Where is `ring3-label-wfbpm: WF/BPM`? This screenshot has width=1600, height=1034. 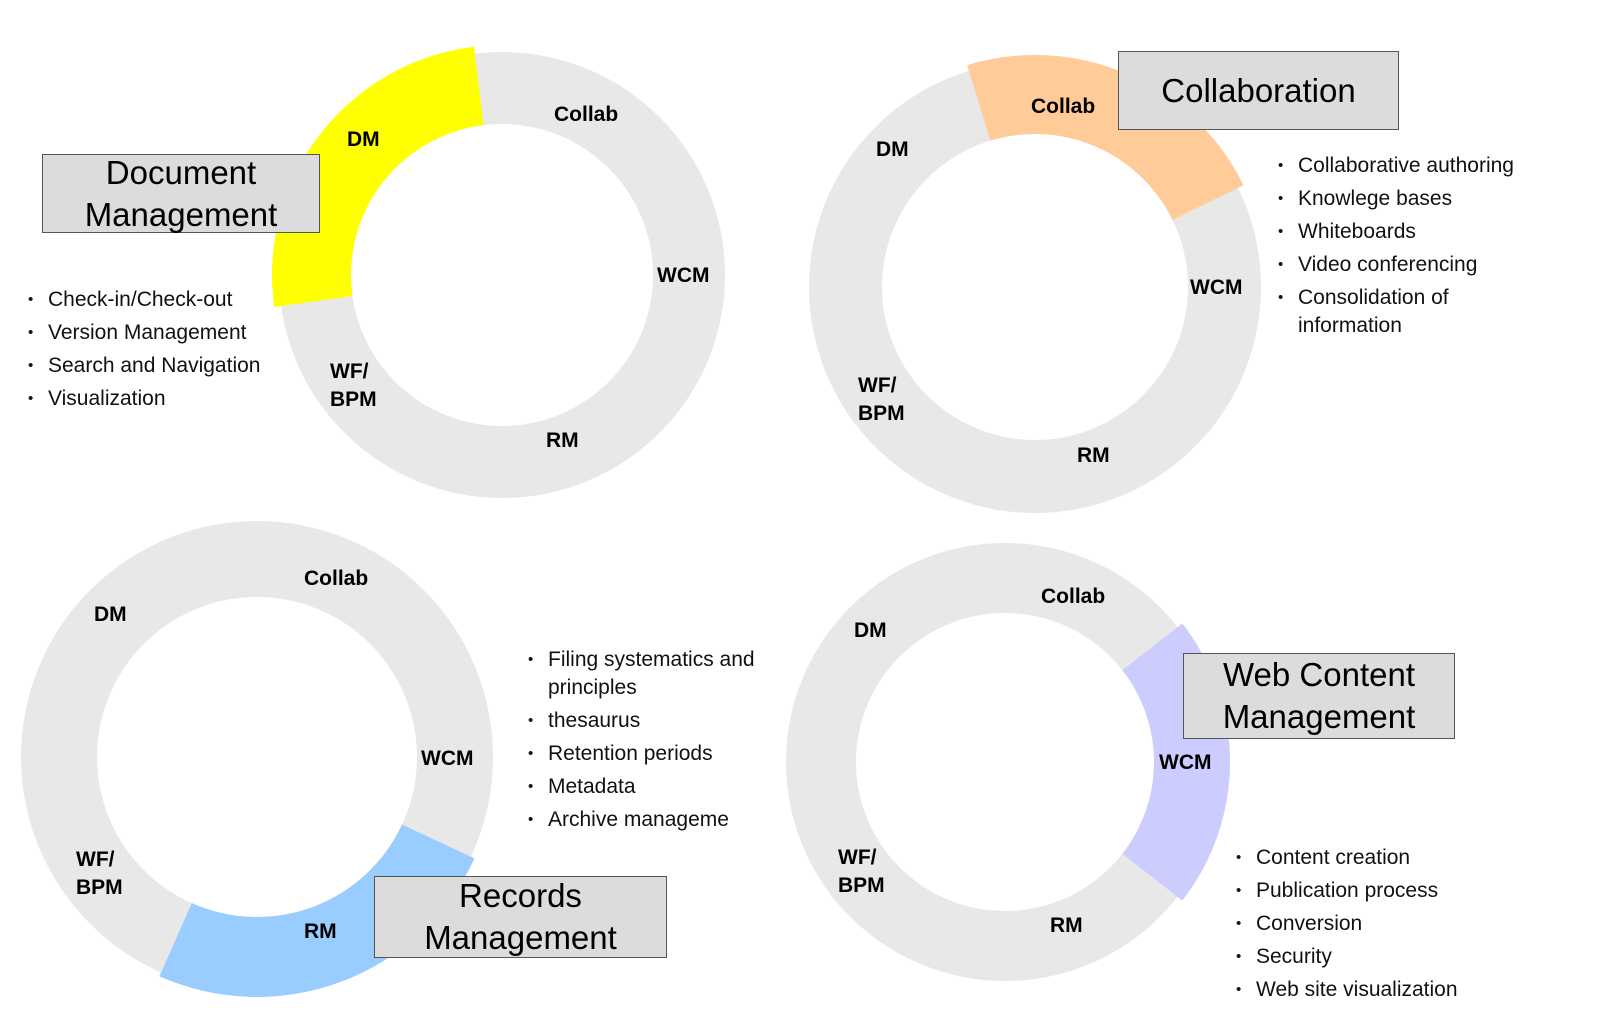
ring3-label-wfbpm: WF/BPM is located at coordinates (99, 874).